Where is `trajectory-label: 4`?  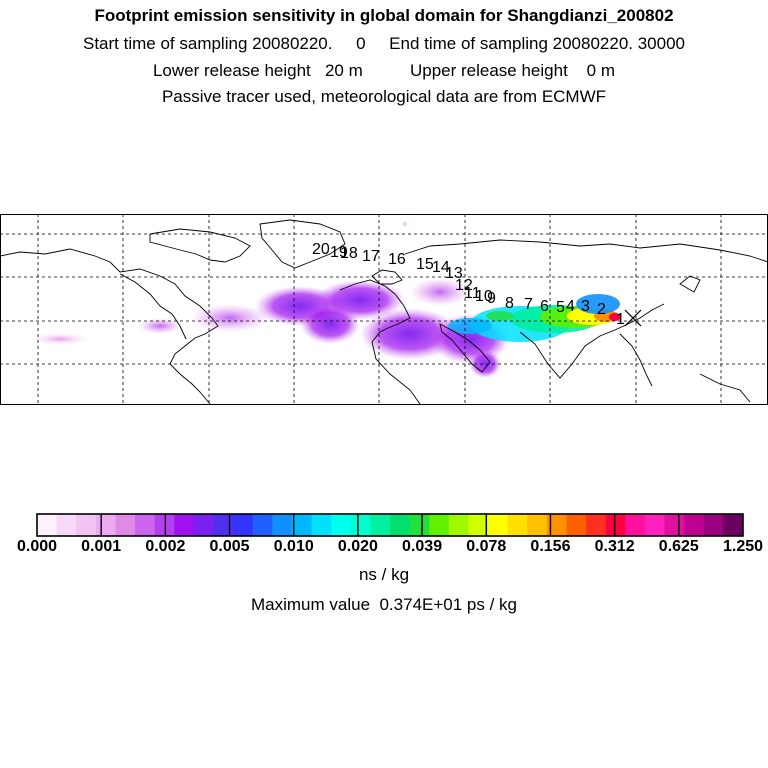 trajectory-label: 4 is located at coordinates (570, 306).